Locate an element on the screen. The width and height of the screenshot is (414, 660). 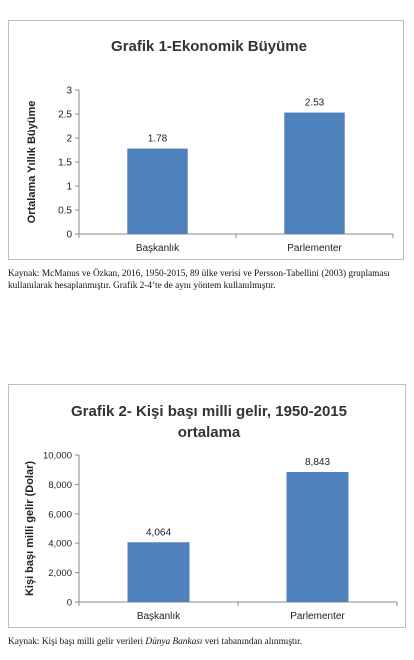
chart-1-y-tick-label-6: 3 is located at coordinates (69, 91).